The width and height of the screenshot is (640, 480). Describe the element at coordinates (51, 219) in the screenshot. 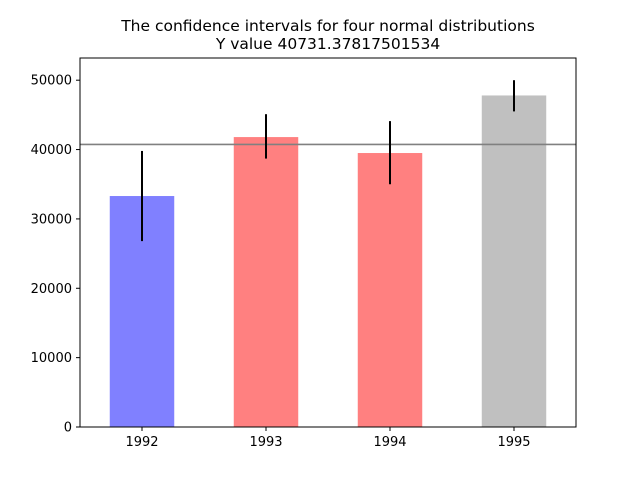

I see `y-tick-label: 30000` at that location.